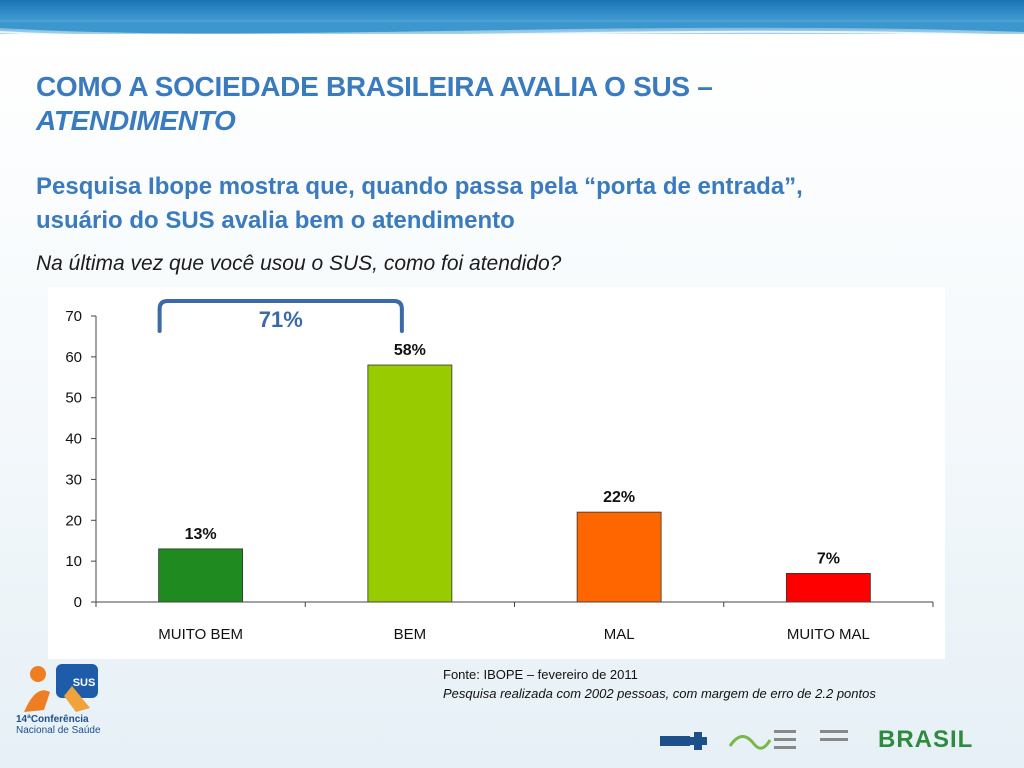 This screenshot has height=768, width=1024. What do you see at coordinates (78, 602) in the screenshot?
I see `y-tick-label: 0` at bounding box center [78, 602].